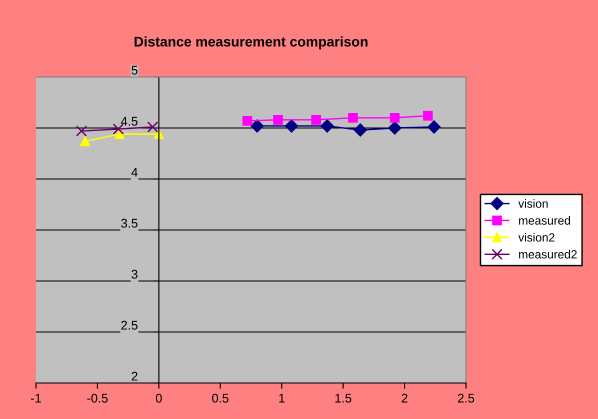  What do you see at coordinates (466, 398) in the screenshot?
I see `x-tick-label: 2.5` at bounding box center [466, 398].